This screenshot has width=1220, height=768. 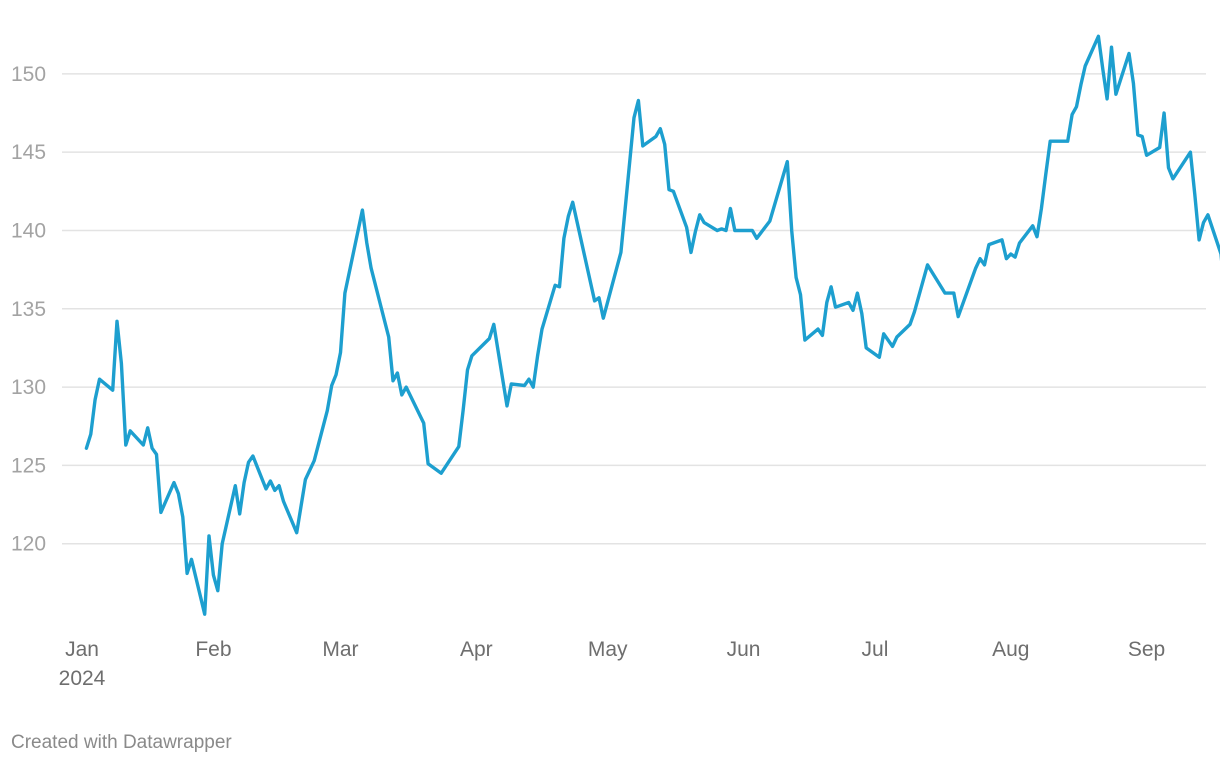 I want to click on y-tick-label-140: 140, so click(x=28, y=230).